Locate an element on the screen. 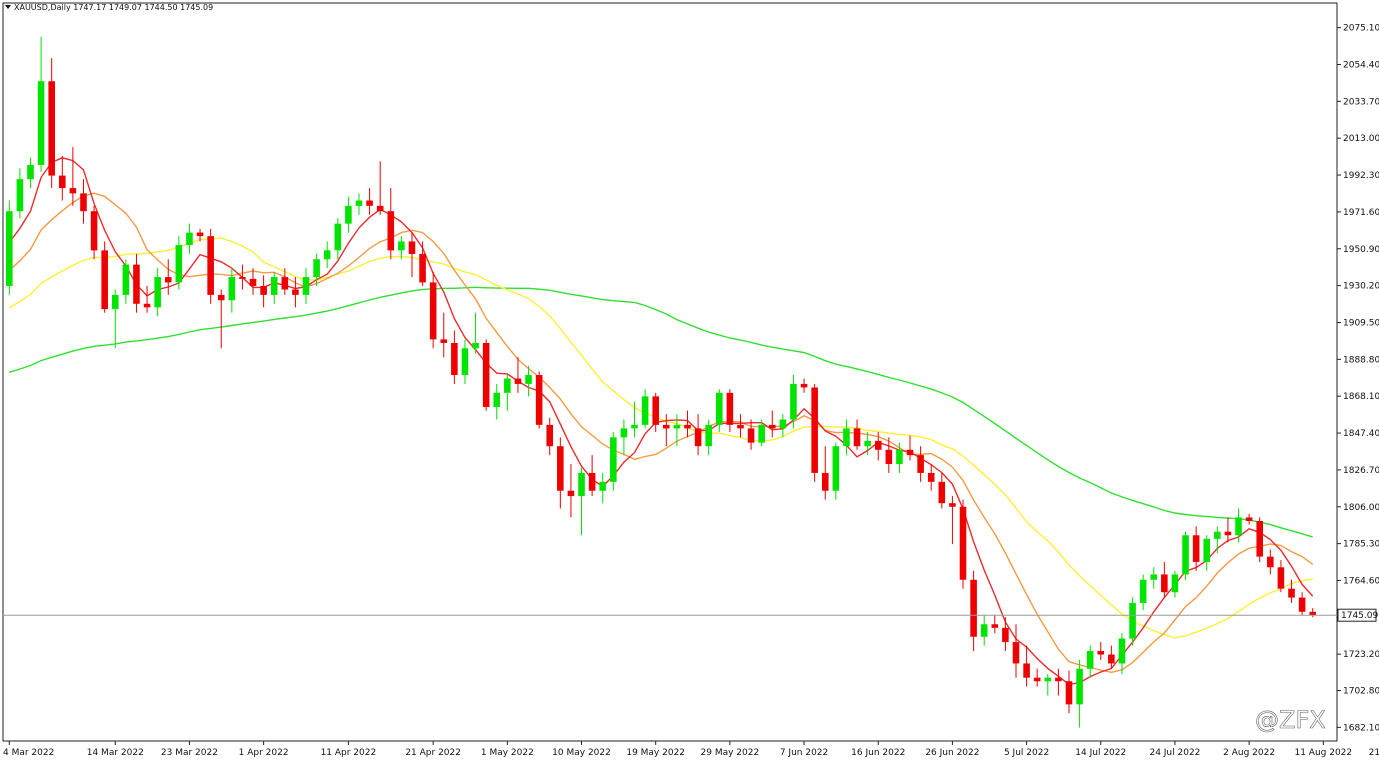 The height and width of the screenshot is (760, 1379). x-tick-label: 16 Jun 2022 is located at coordinates (878, 753).